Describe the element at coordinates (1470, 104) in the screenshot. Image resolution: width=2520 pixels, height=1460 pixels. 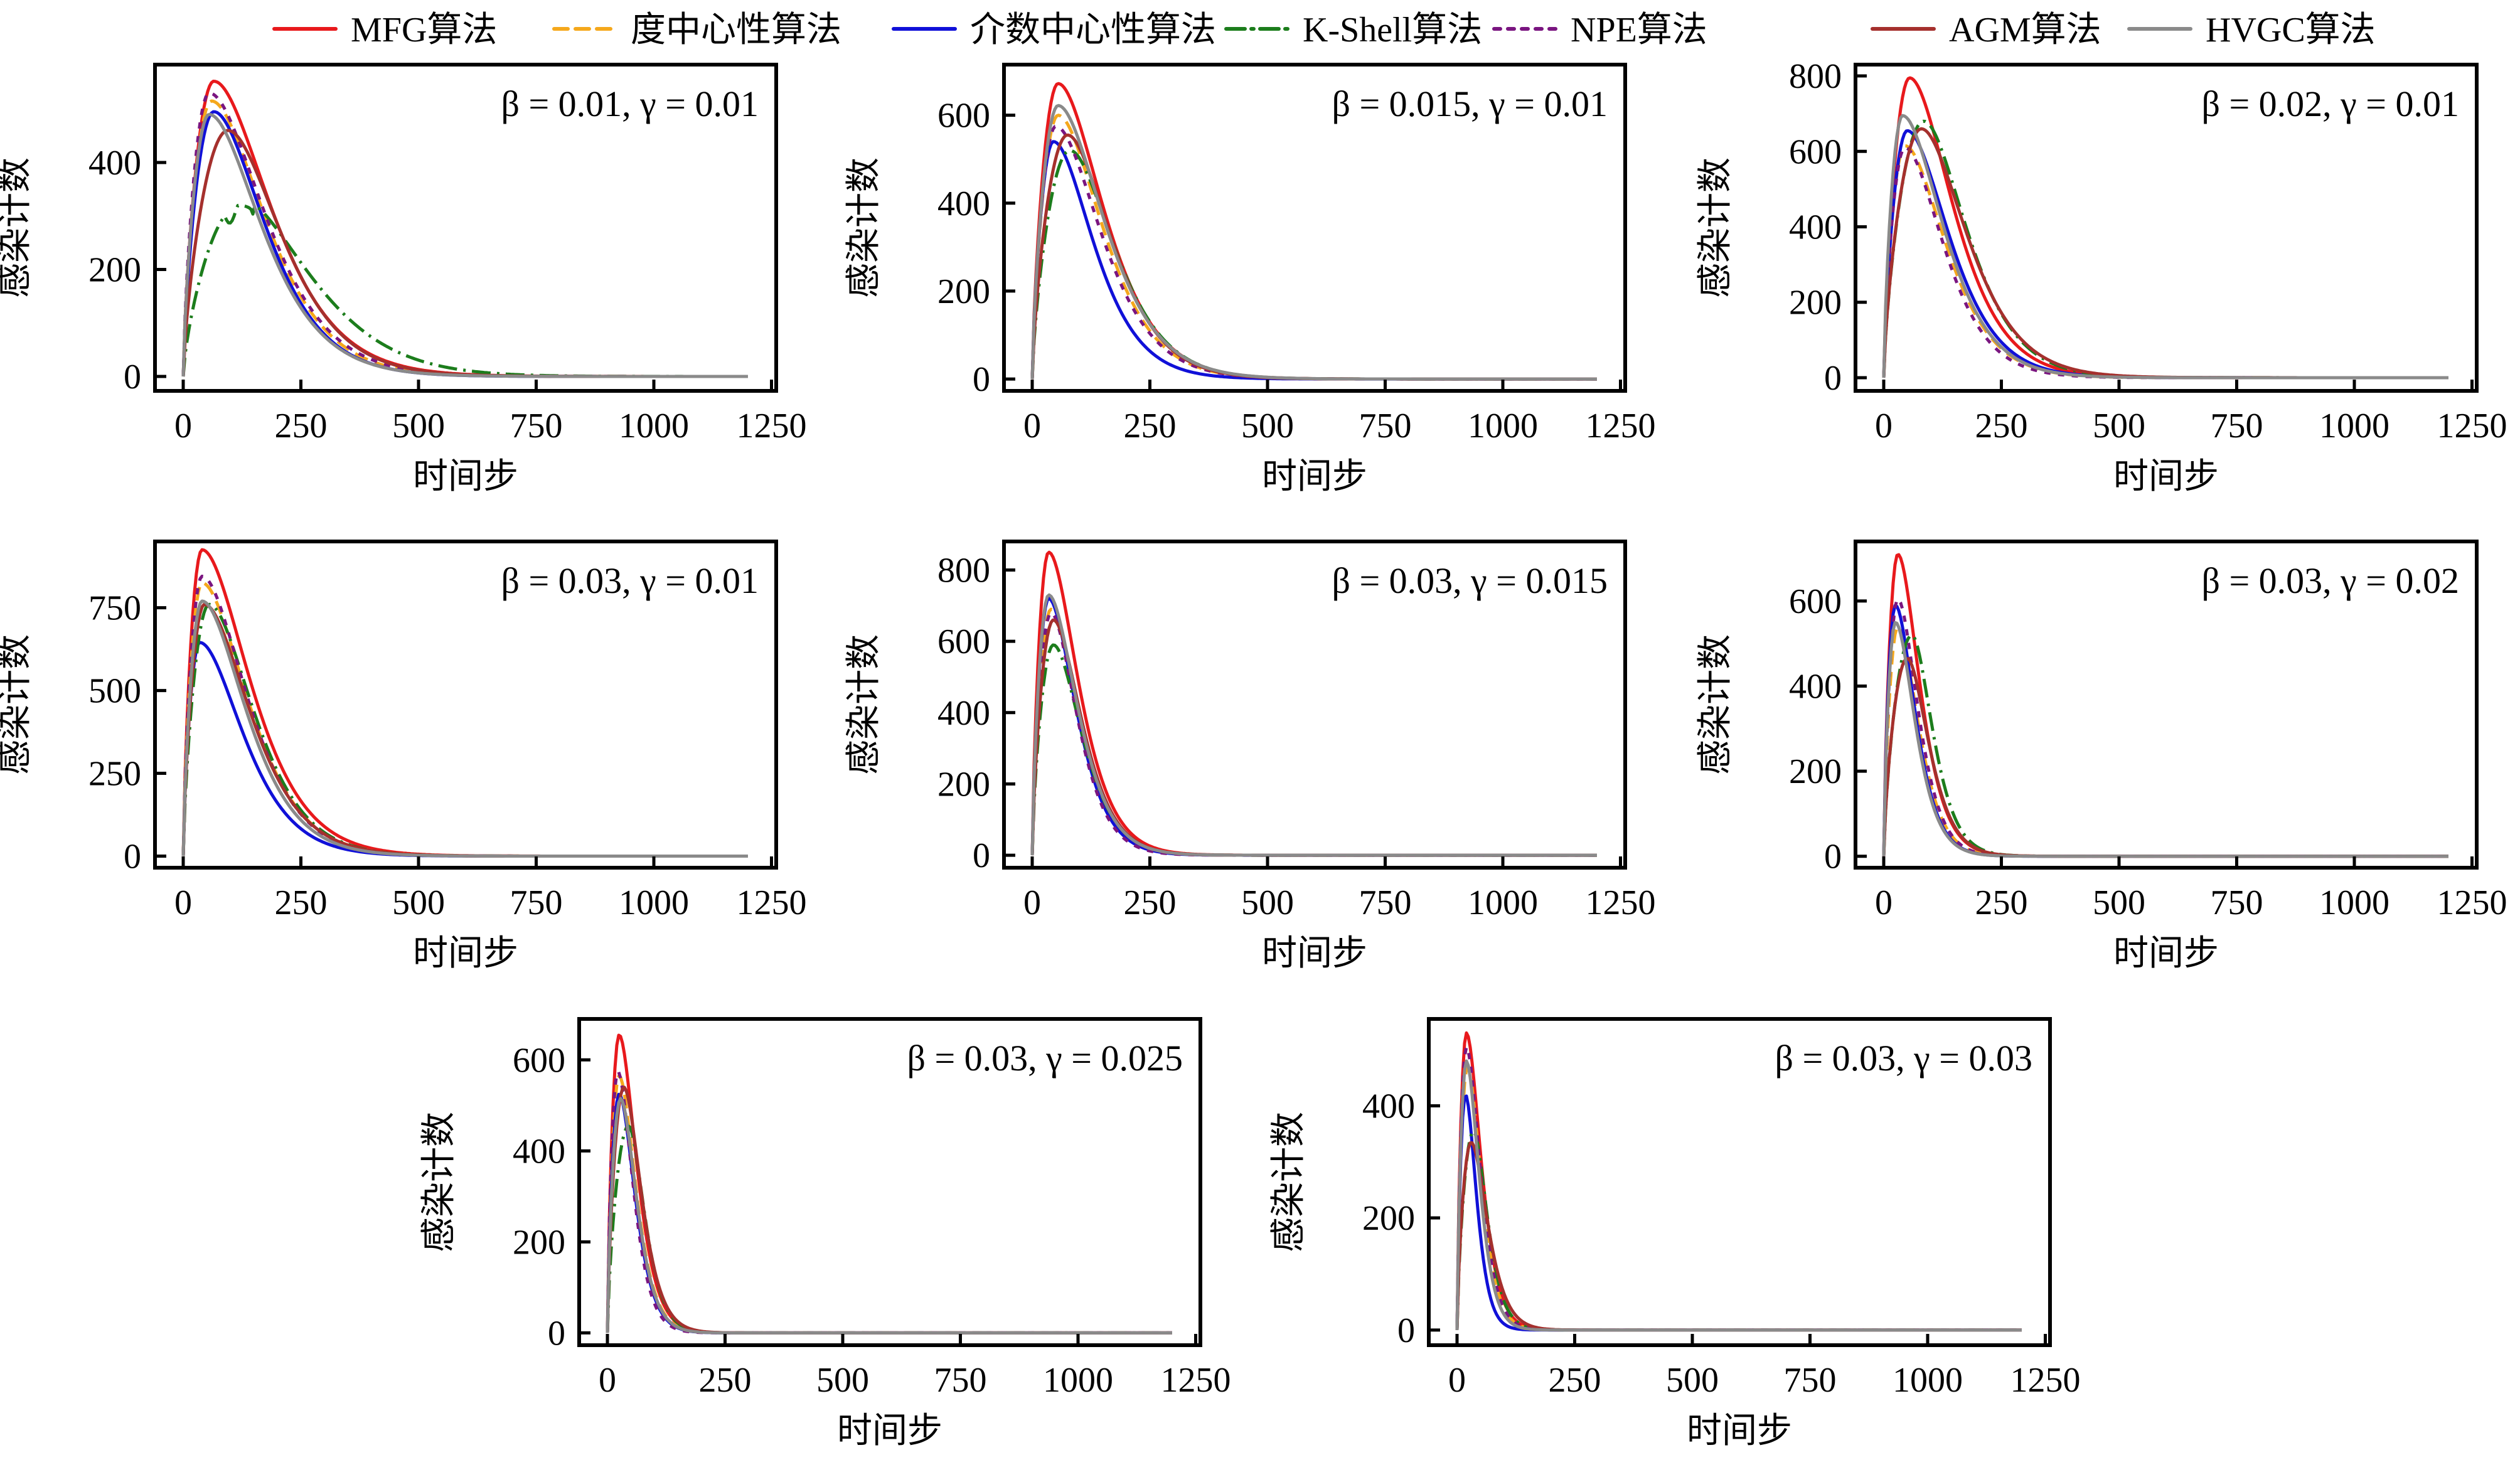
I see `parameter-annotation: β = 0.015, γ = 0.01` at that location.